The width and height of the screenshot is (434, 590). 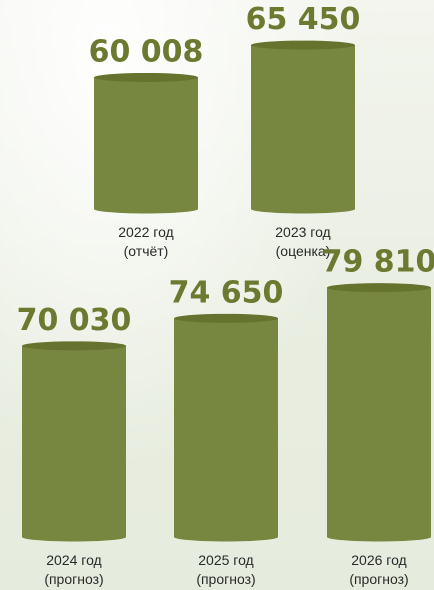 I want to click on bar-group: 74 650 2025 год (прогноз), so click(x=226, y=431).